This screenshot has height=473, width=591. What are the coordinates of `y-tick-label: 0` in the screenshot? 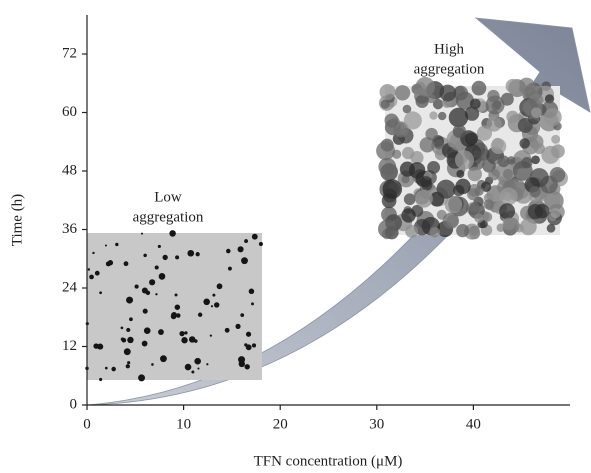 It's located at (74, 404).